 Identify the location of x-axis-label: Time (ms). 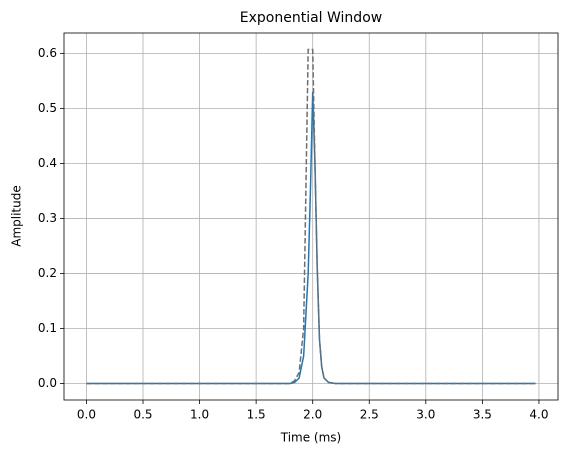
(311, 438).